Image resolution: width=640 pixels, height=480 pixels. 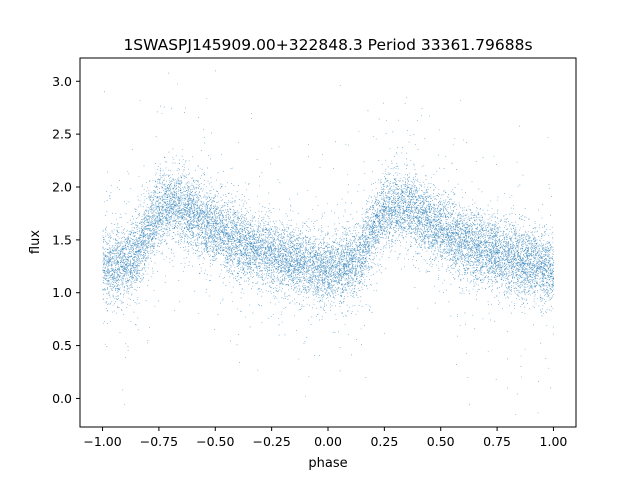 I want to click on y-tick-label: 3.0, so click(x=62, y=81).